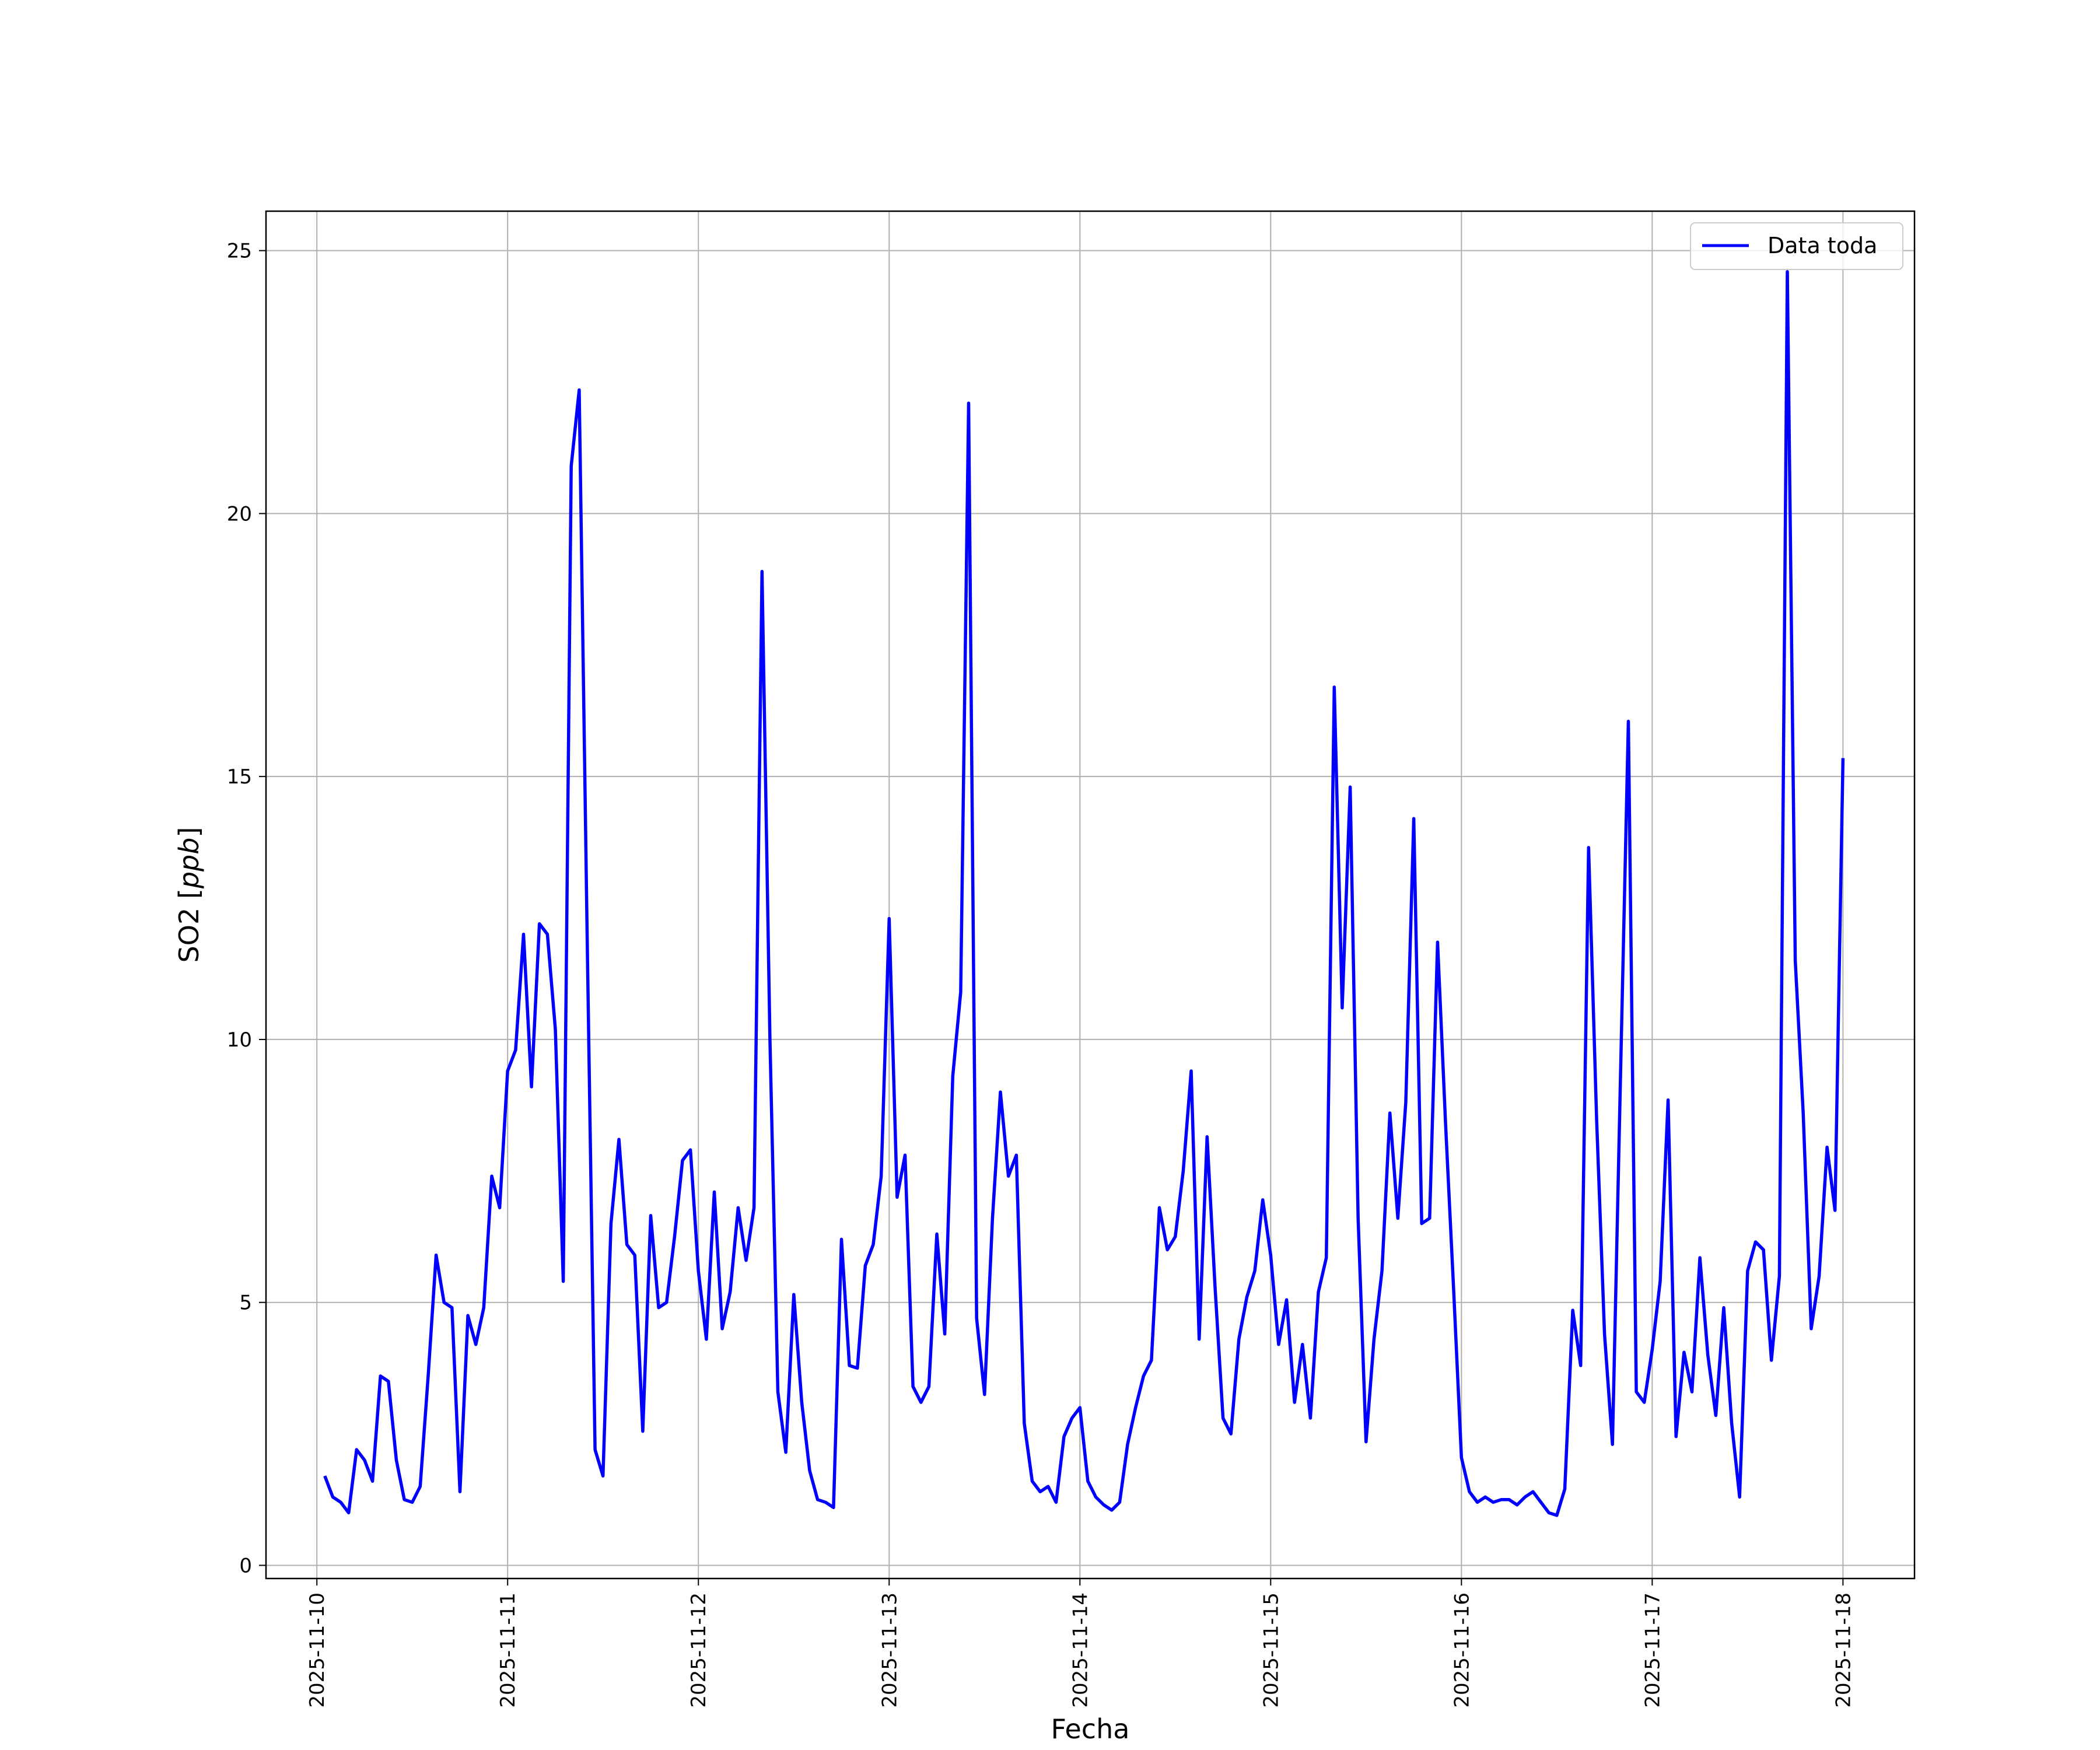  What do you see at coordinates (1652, 1650) in the screenshot?
I see `x-tick-label: 2025-11-17` at bounding box center [1652, 1650].